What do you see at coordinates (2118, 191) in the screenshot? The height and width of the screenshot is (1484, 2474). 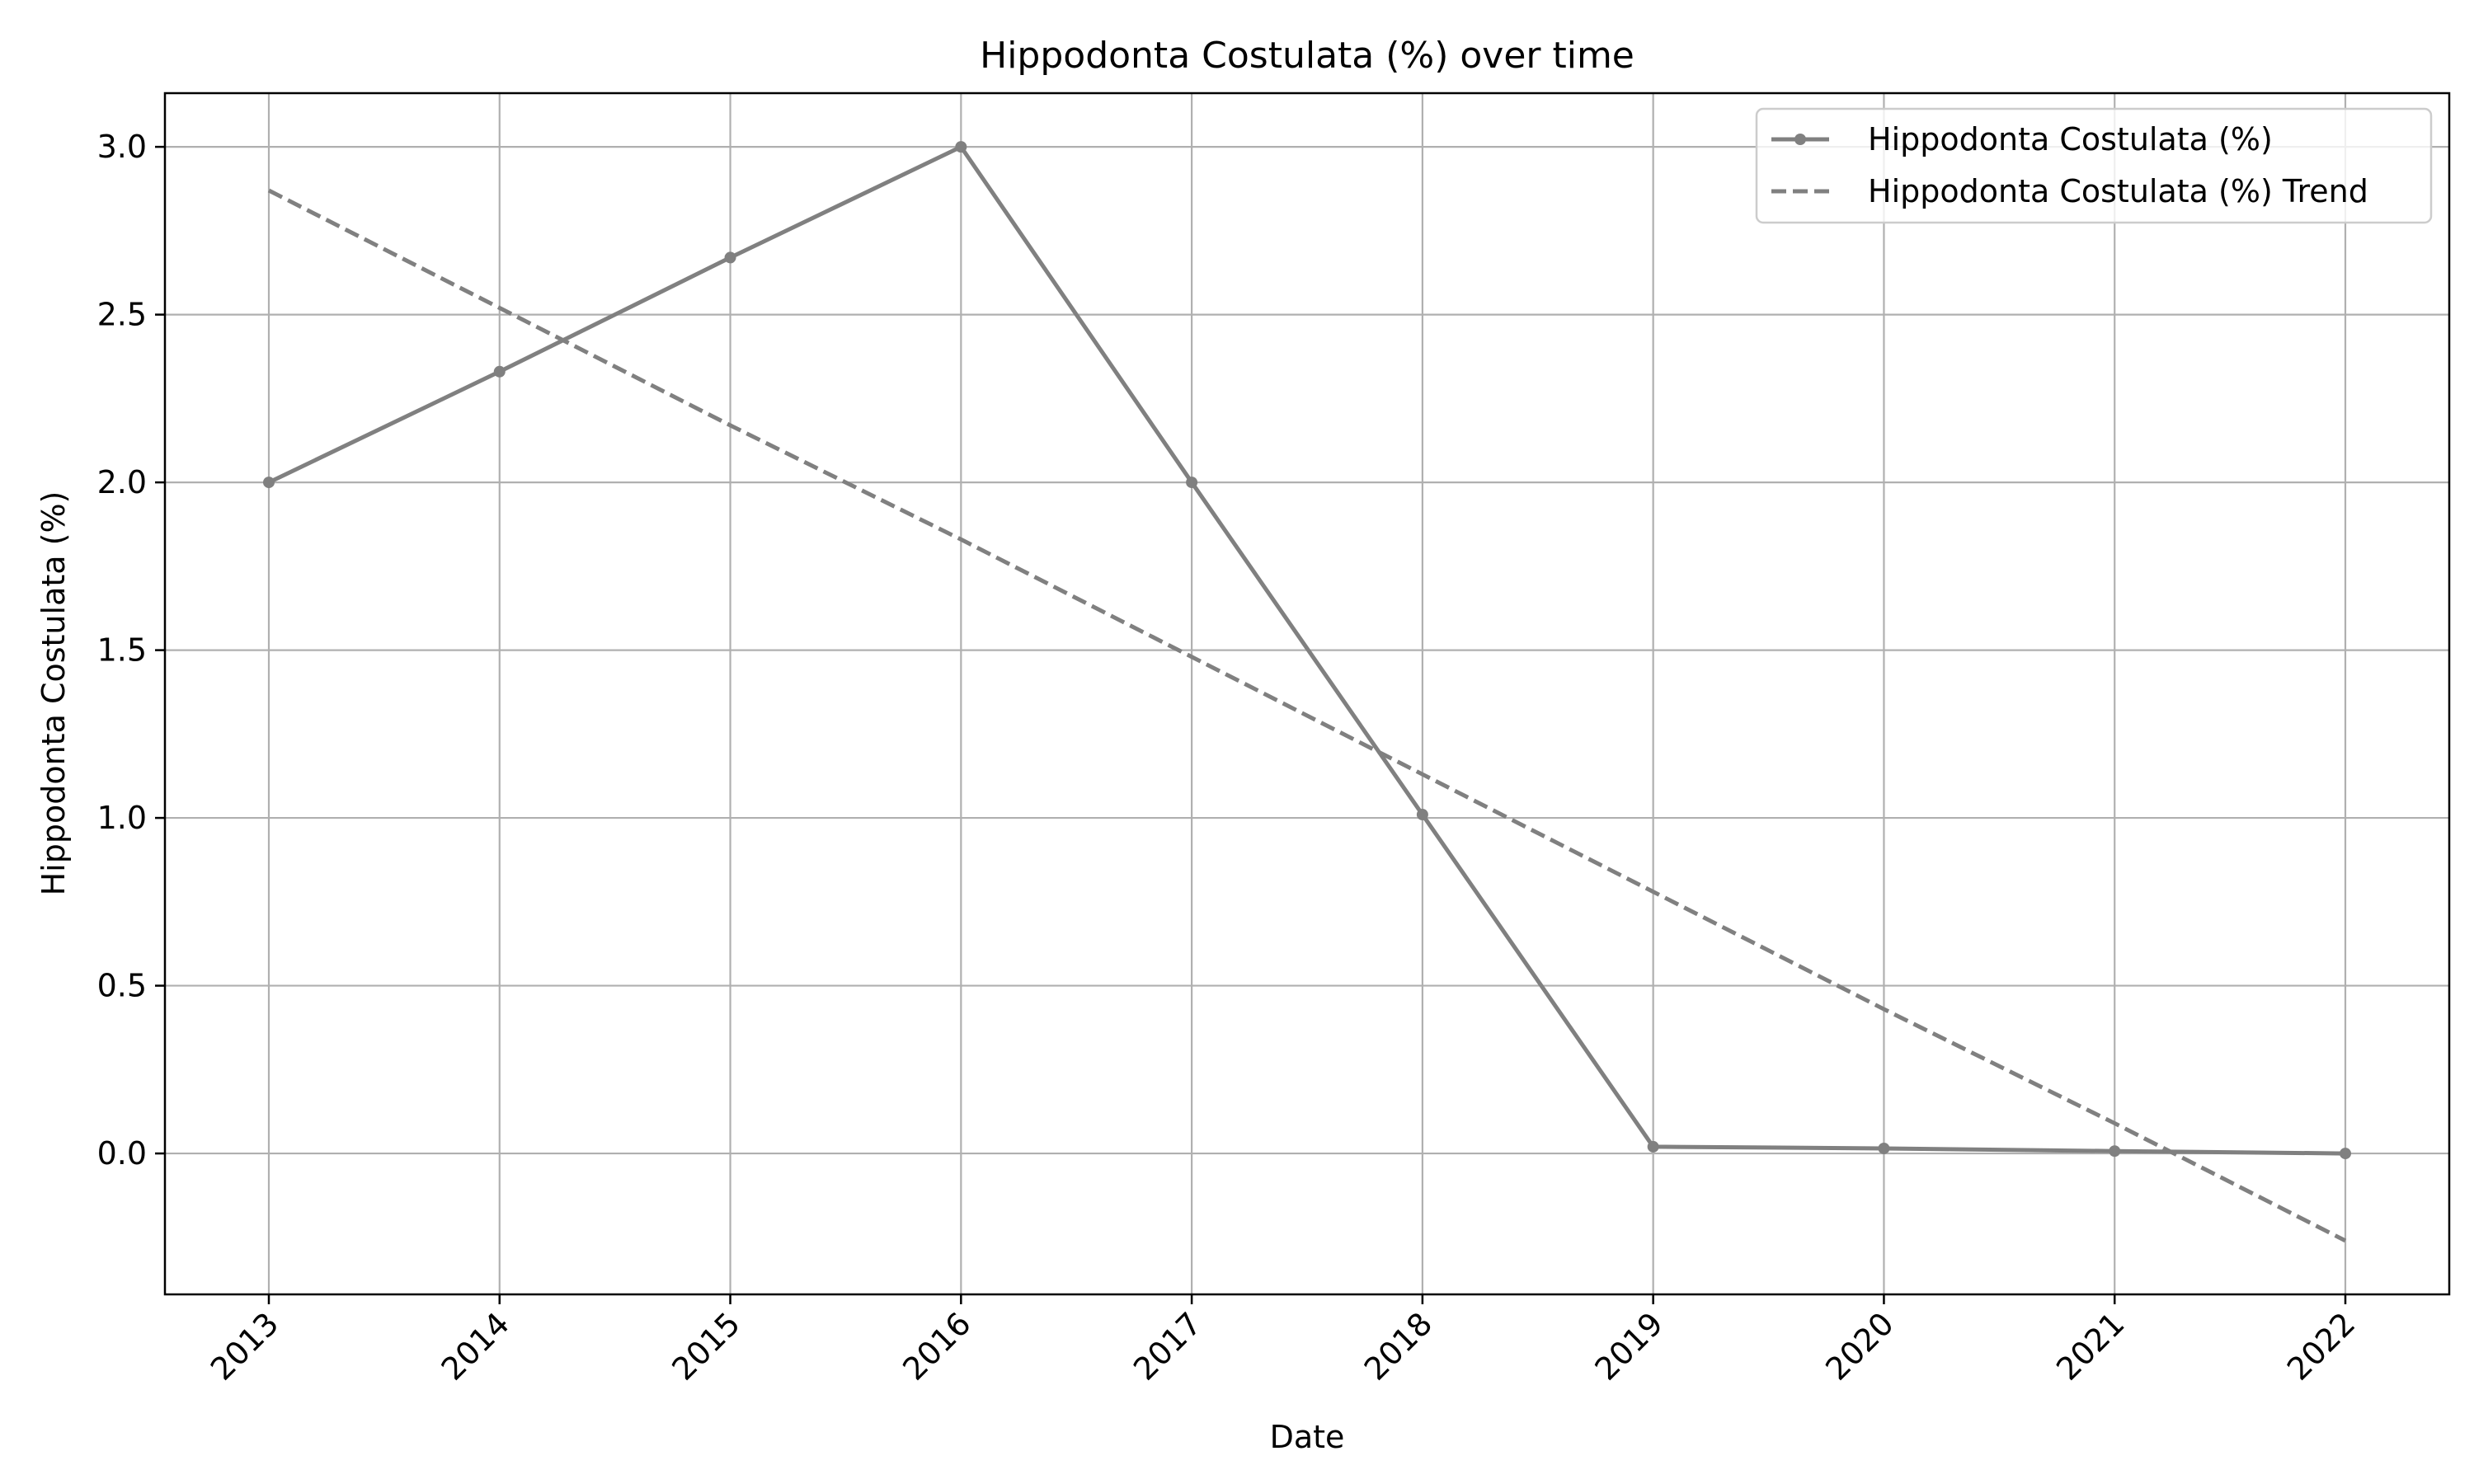 I see `legend-label-trend: Hippodonta Costulata (%) Trend` at bounding box center [2118, 191].